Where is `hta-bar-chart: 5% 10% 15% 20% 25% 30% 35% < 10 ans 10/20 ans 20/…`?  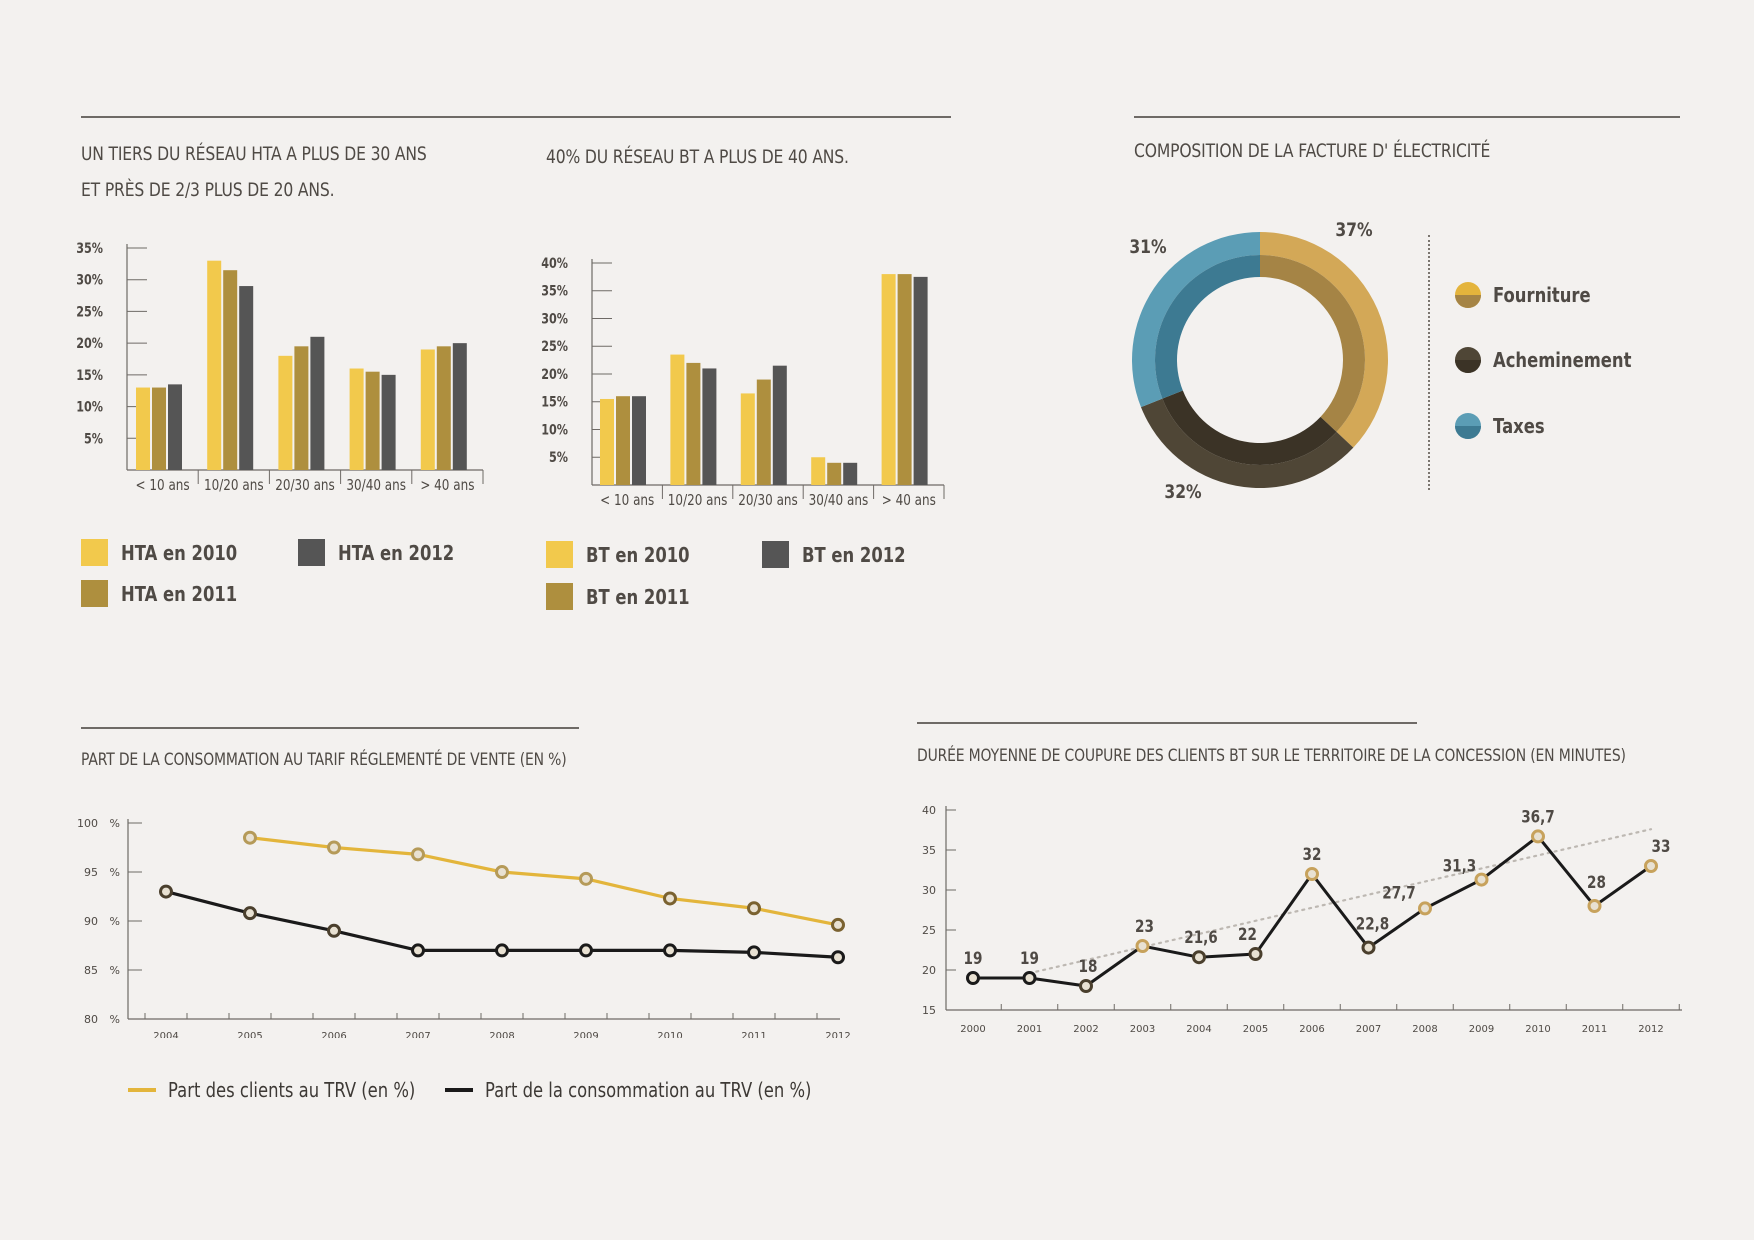 hta-bar-chart: 5% 10% 15% 20% 25% 30% 35% < 10 ans 10/20 ans 20/… is located at coordinates (280, 367).